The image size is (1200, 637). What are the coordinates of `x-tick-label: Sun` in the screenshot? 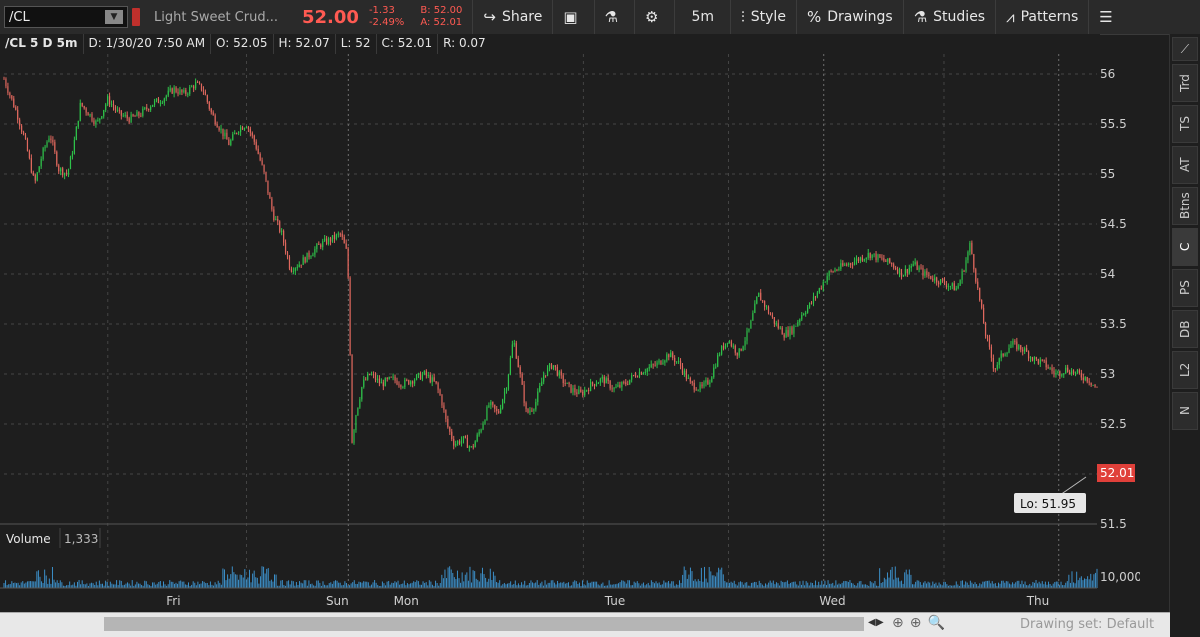 It's located at (337, 601).